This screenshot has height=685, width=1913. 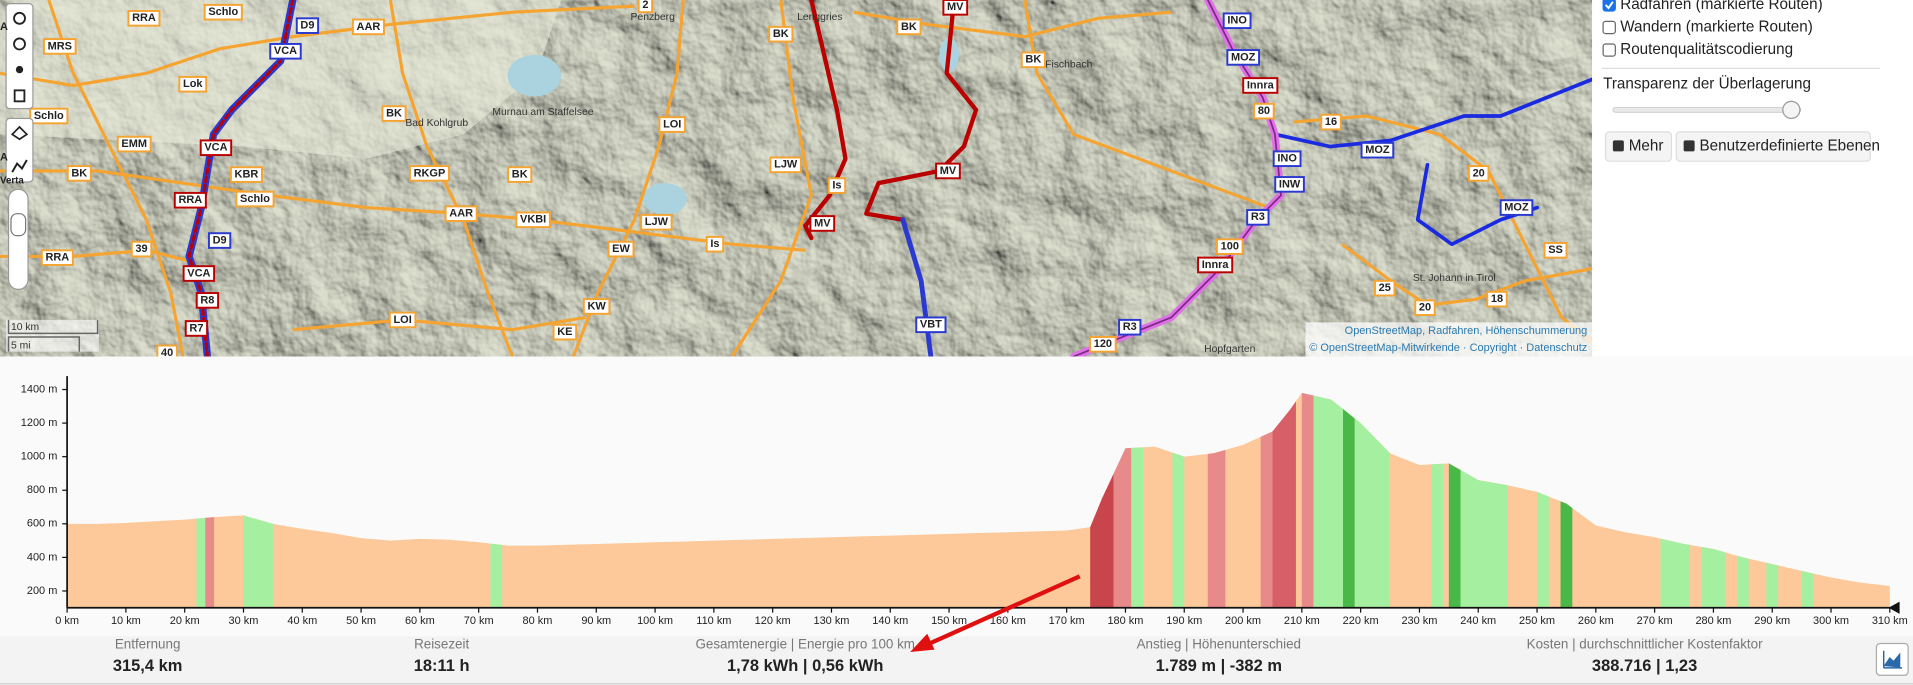 I want to click on route-ref: AAR, so click(x=368, y=27).